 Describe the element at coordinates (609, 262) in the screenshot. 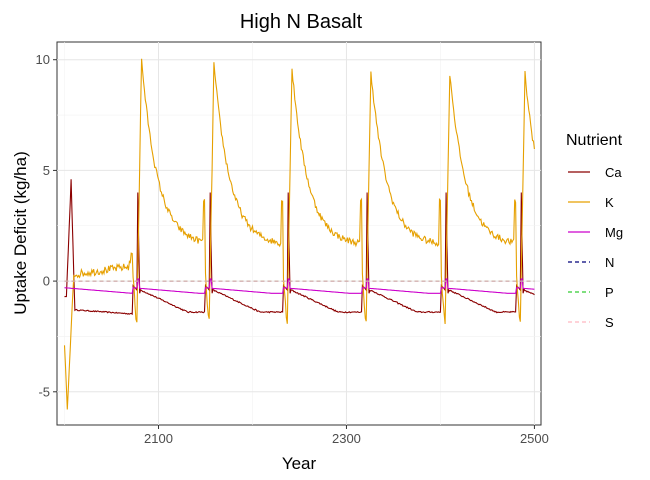

I see `legend-label-n: N` at that location.